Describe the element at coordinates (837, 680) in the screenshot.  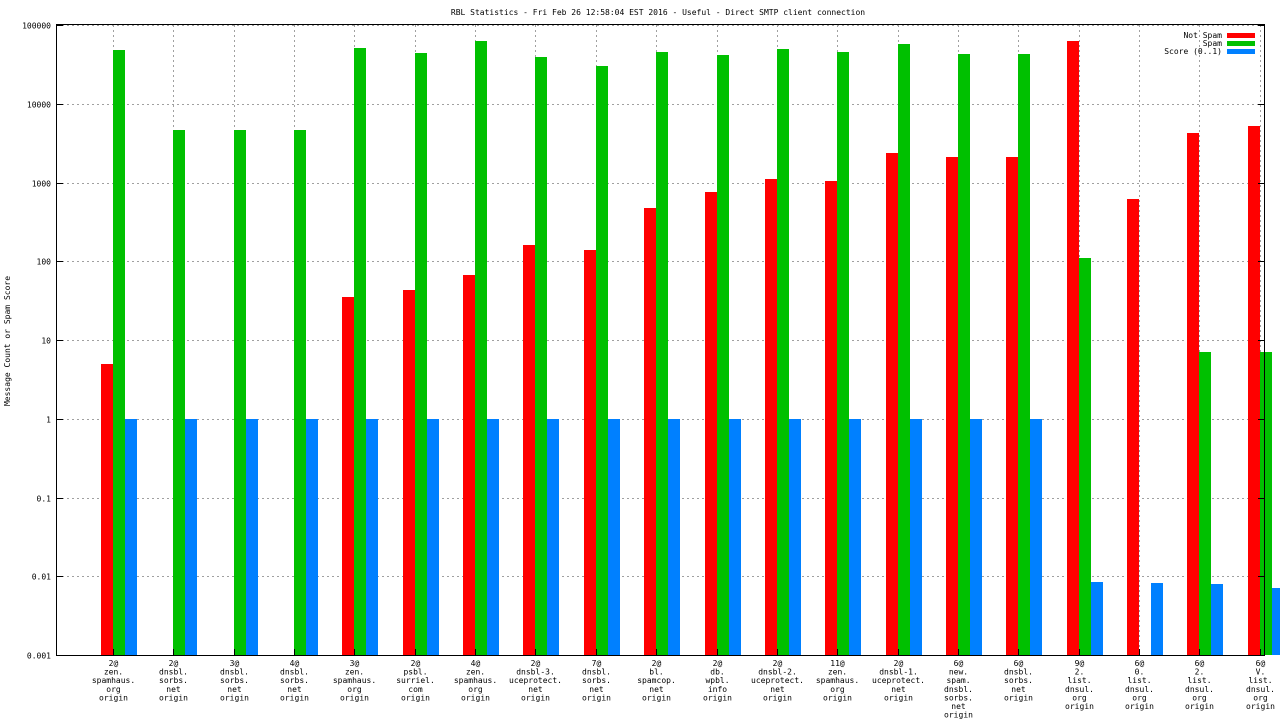
I see `x-tick-label: 11@ zen. spamhaus. org origin` at that location.